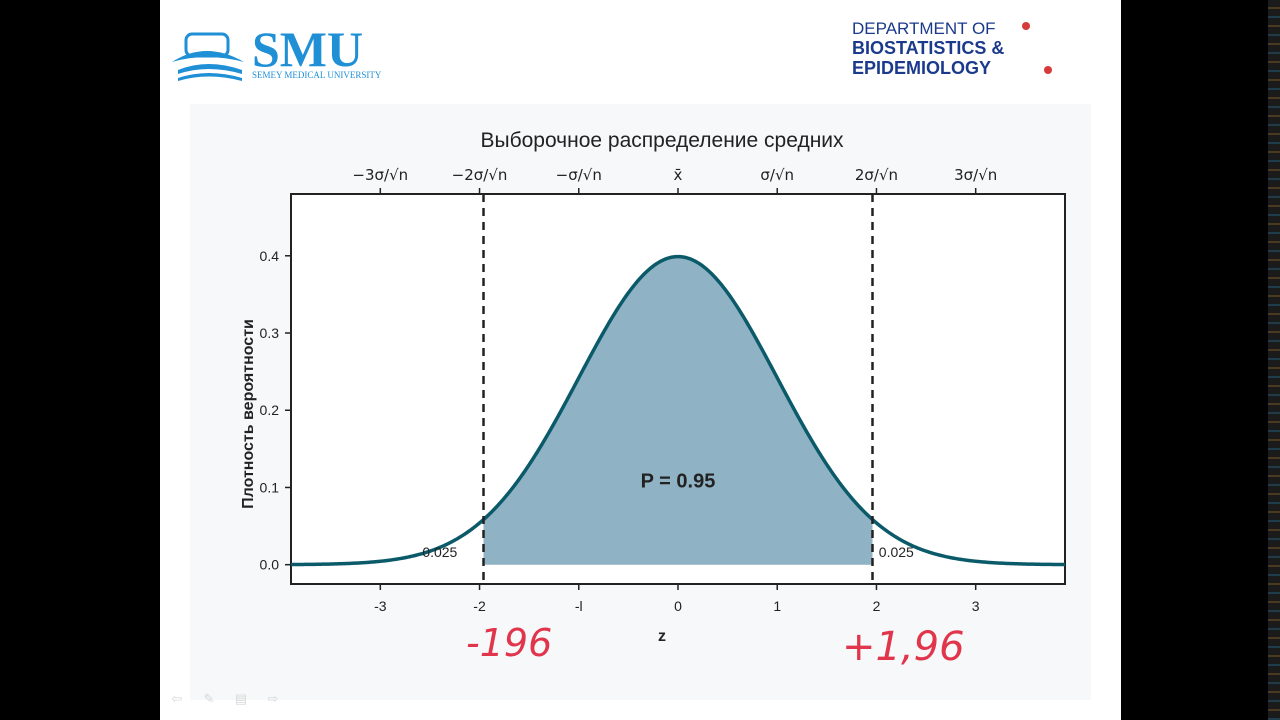 The image size is (1280, 720). What do you see at coordinates (678, 606) in the screenshot?
I see `x-tick-label-3: 0` at bounding box center [678, 606].